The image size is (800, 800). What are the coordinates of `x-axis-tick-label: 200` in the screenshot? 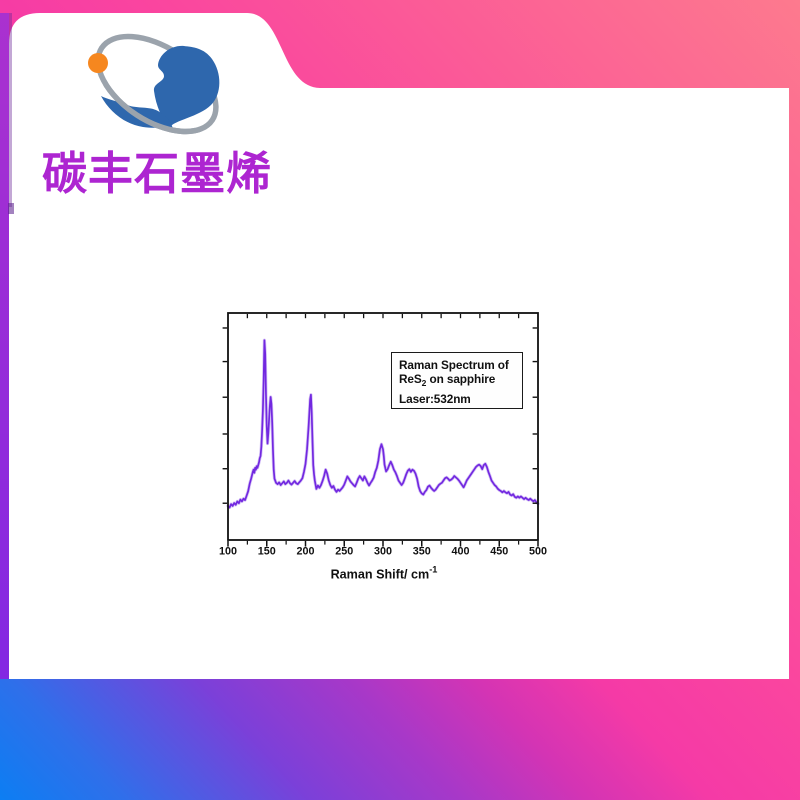 It's located at (305, 552).